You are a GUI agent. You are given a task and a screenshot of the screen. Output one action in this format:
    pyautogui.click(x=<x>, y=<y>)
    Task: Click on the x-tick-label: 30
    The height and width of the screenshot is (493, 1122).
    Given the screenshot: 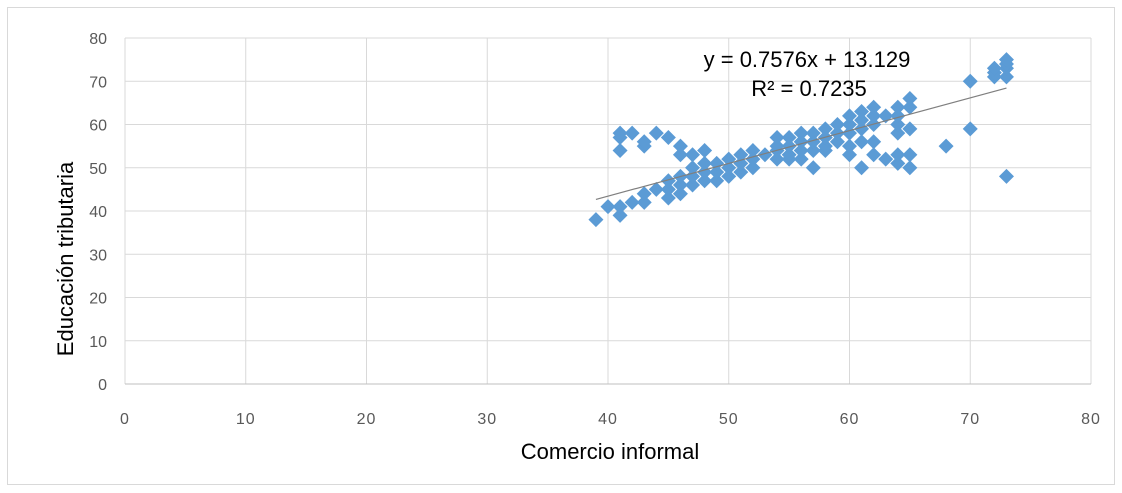 What is the action you would take?
    pyautogui.click(x=487, y=419)
    